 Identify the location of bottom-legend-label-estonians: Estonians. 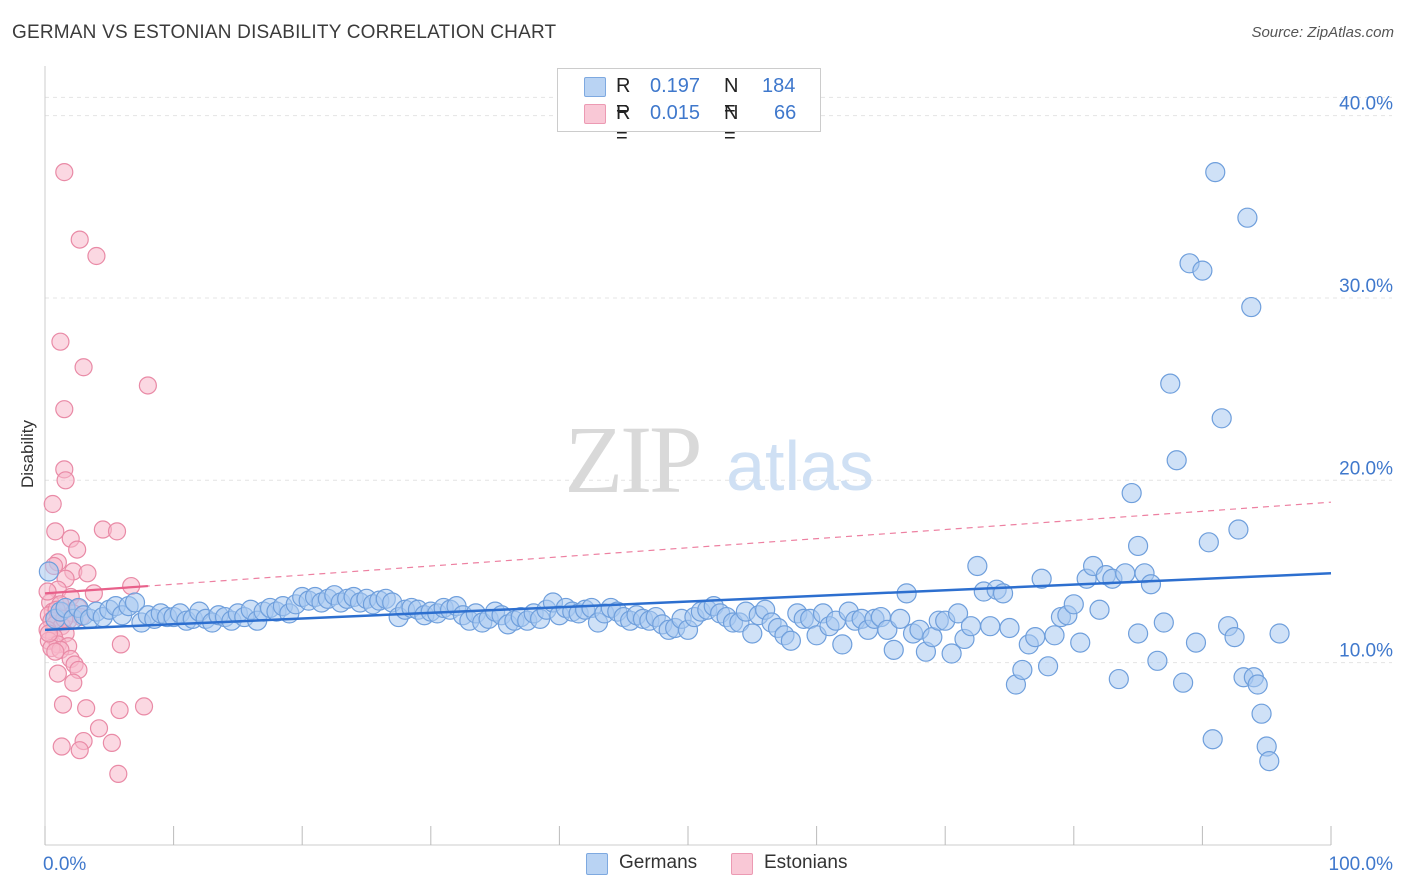
(806, 862).